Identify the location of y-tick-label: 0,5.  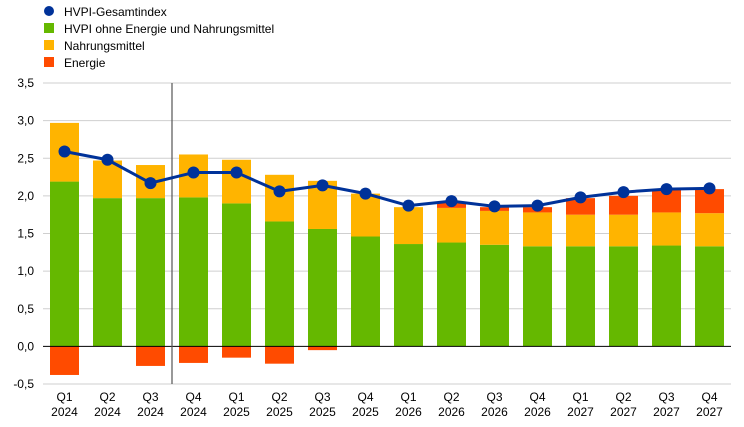
(25, 309).